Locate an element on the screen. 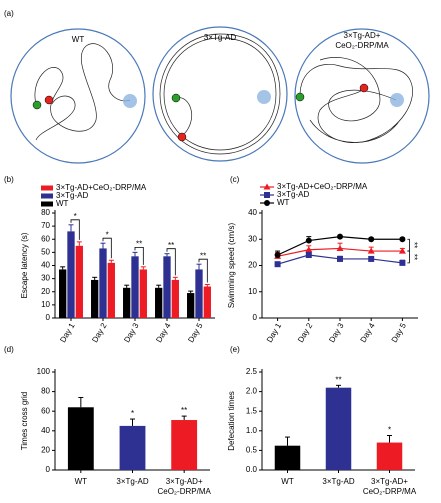  y-tick-label: 40 is located at coordinates (45, 265).